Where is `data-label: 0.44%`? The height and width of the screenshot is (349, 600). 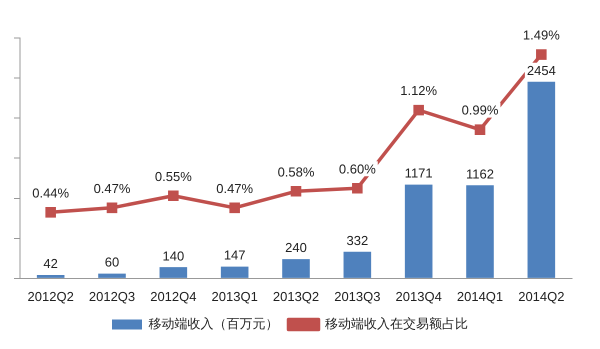 data-label: 0.44% is located at coordinates (51, 192).